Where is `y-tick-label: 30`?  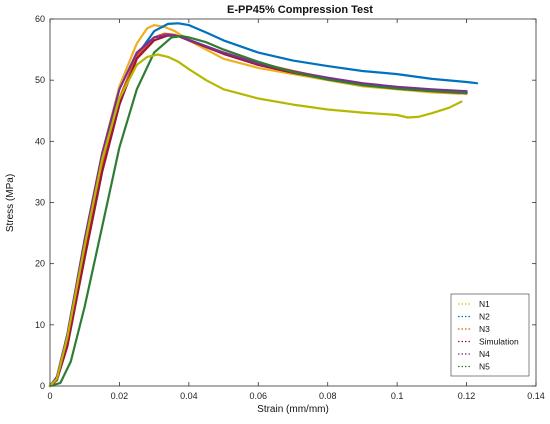
y-tick-label: 30 is located at coordinates (40, 203).